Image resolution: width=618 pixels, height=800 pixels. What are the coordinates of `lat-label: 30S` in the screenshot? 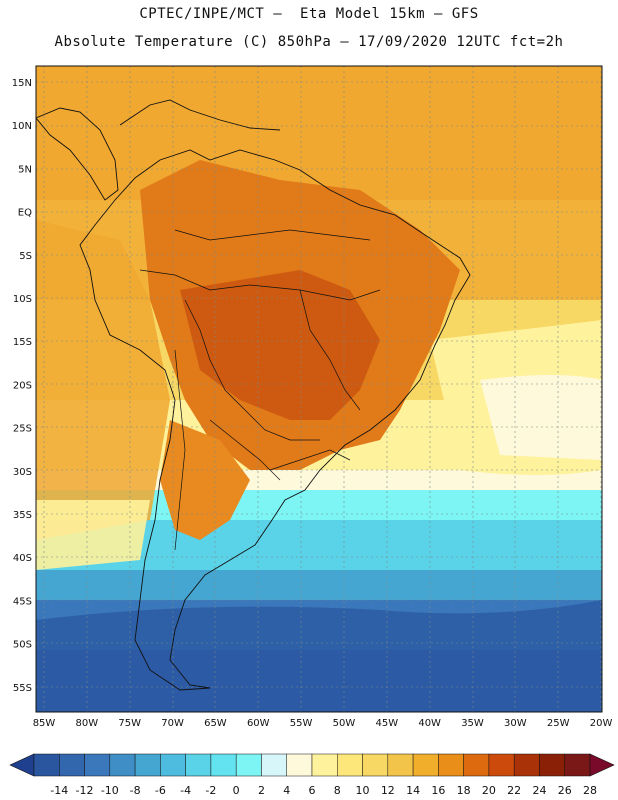 It's located at (22, 472).